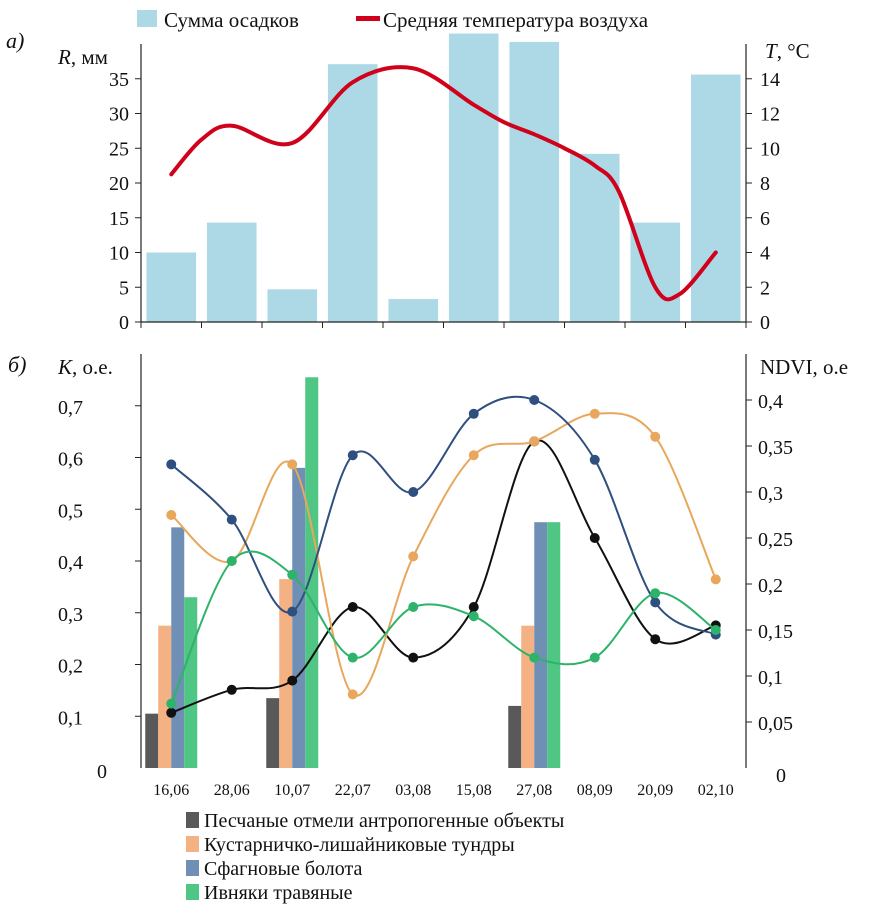  I want to click on panel-a-right-tick-label: 14, so click(770, 80).